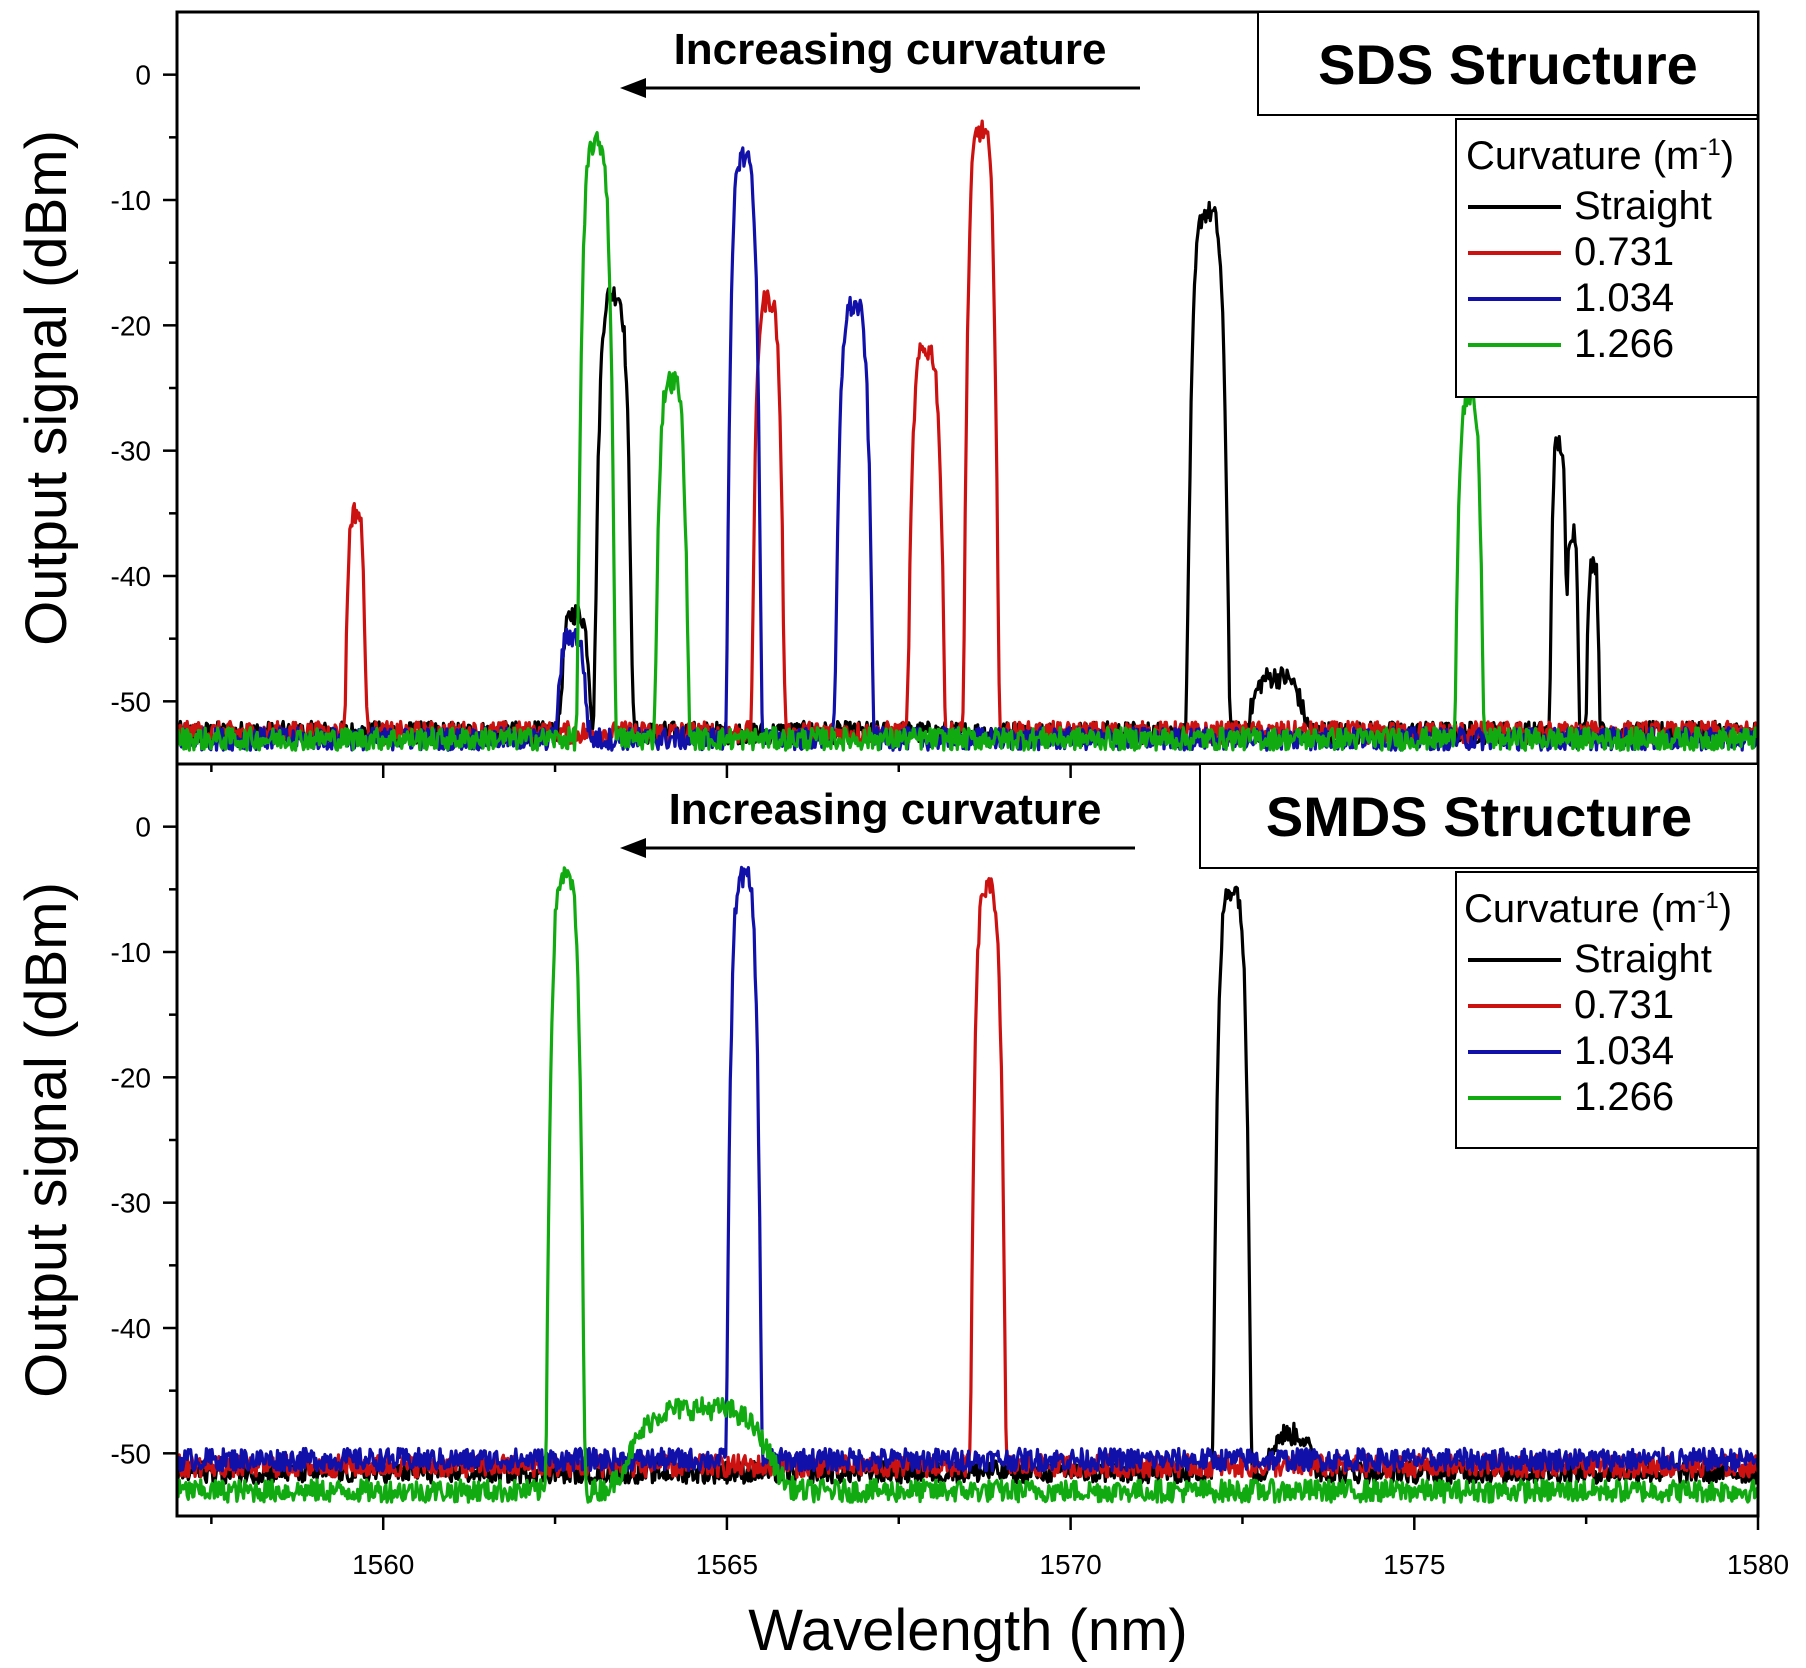 The height and width of the screenshot is (1668, 1806). I want to click on x-tick-label-1580: 1580, so click(1758, 1564).